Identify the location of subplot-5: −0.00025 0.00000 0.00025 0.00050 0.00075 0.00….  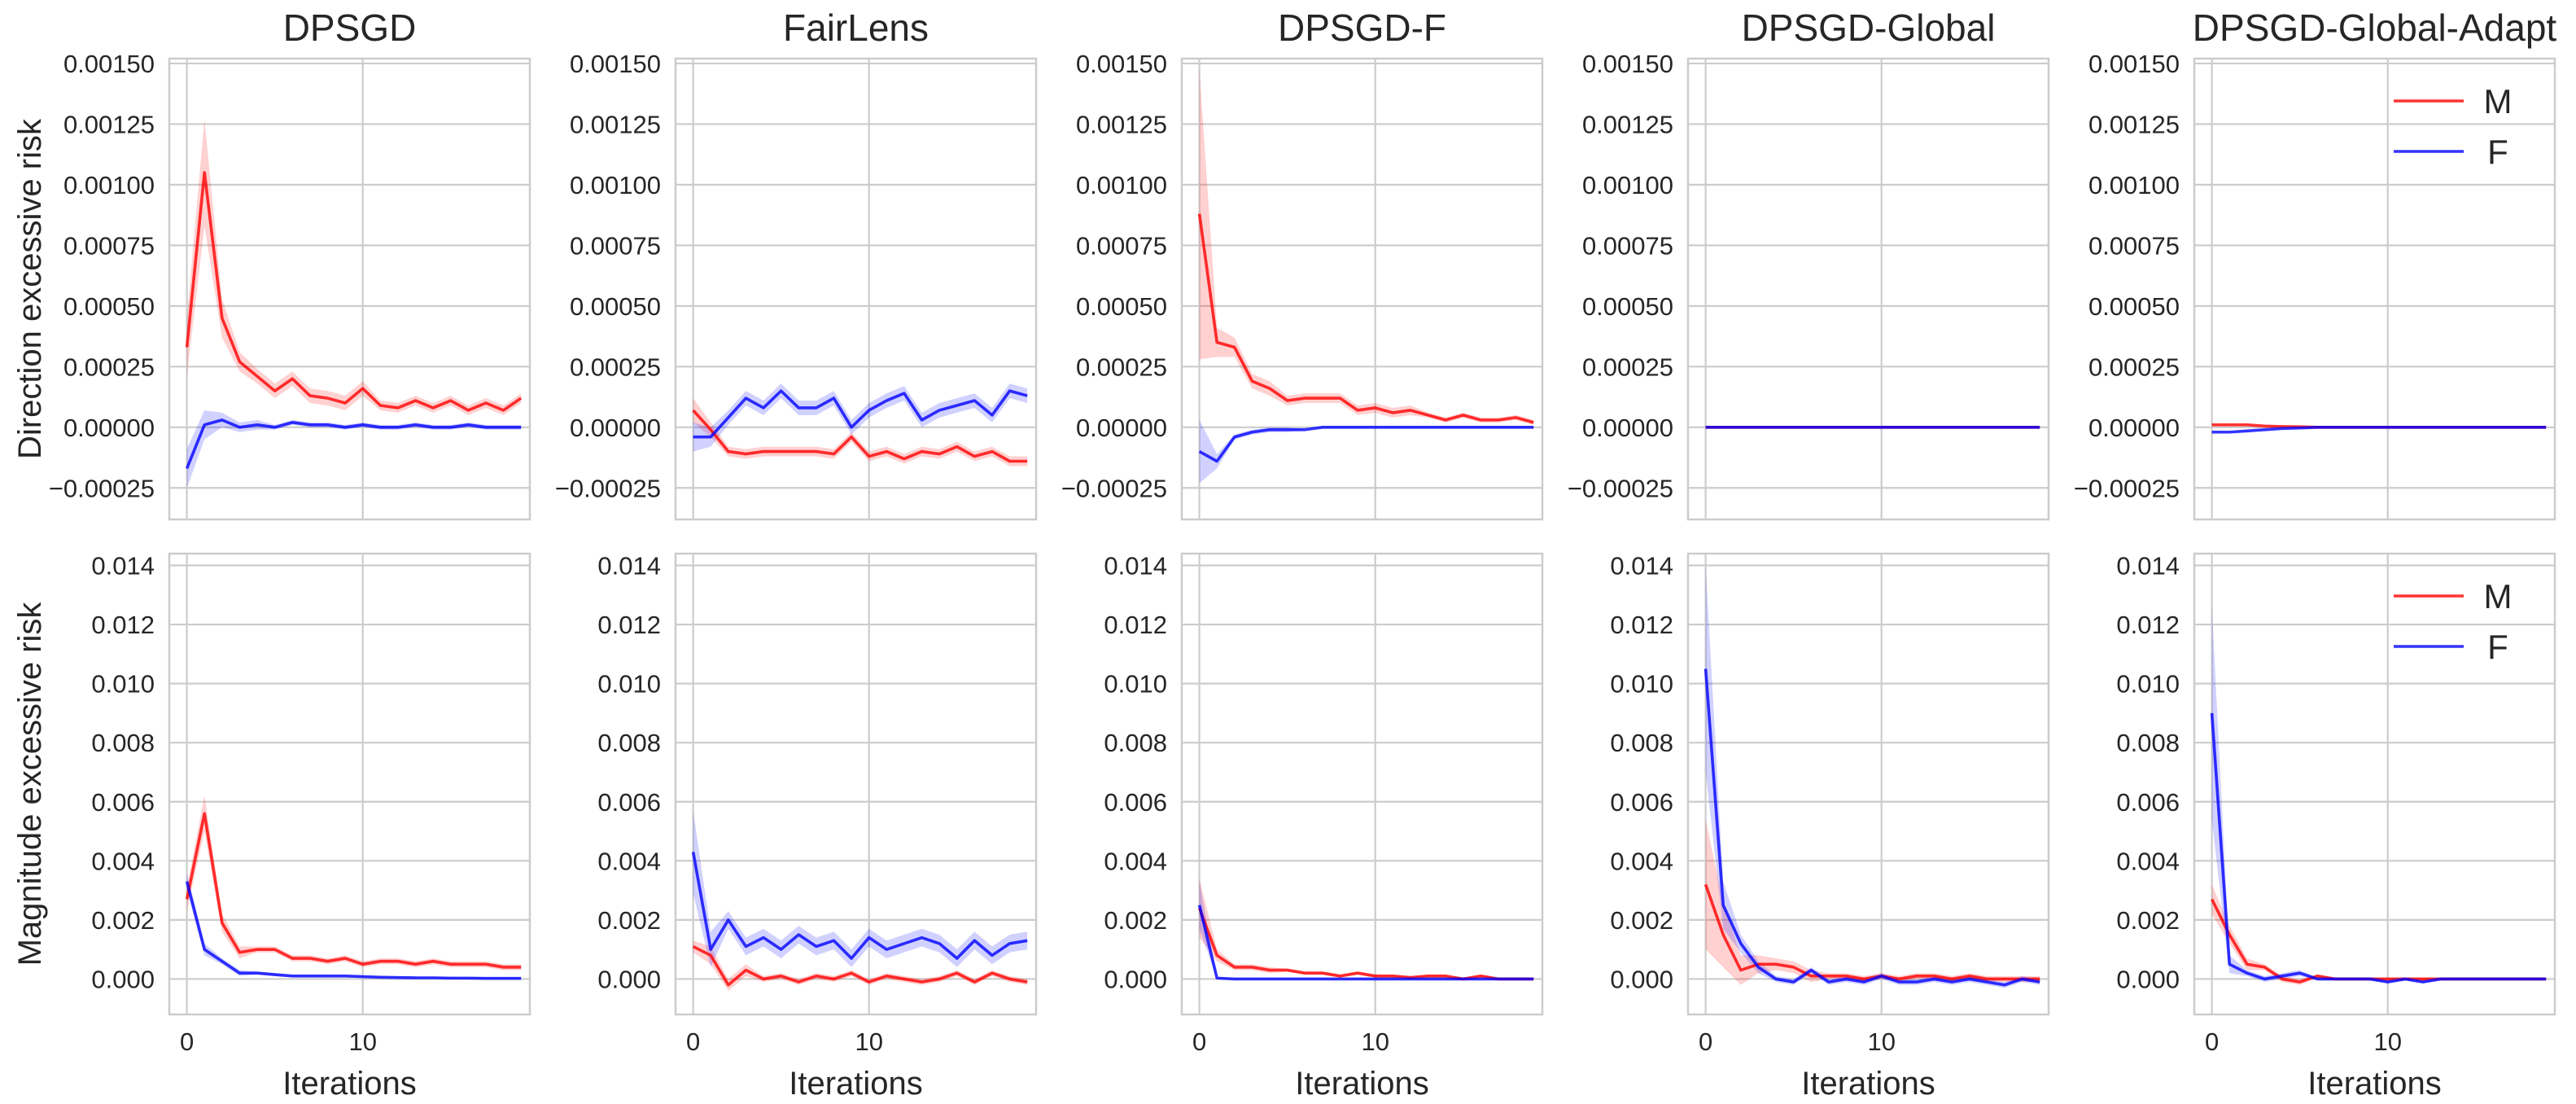
(2315, 264).